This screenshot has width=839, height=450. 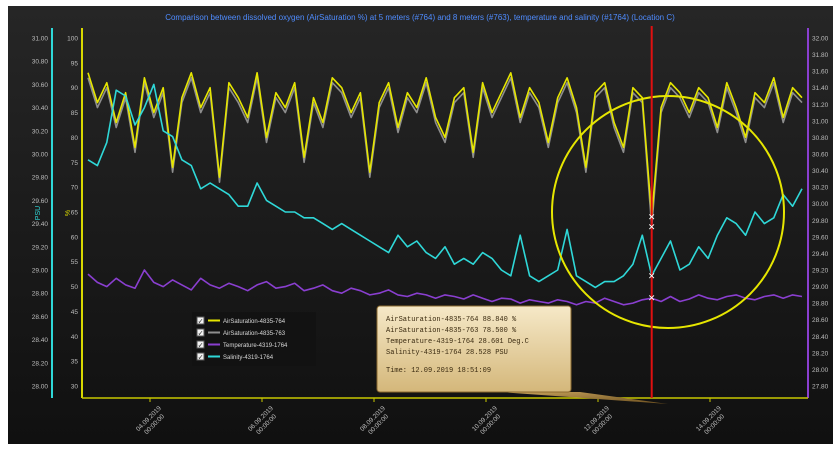 What do you see at coordinates (75, 237) in the screenshot?
I see `air_saturation-tick-label: 60` at bounding box center [75, 237].